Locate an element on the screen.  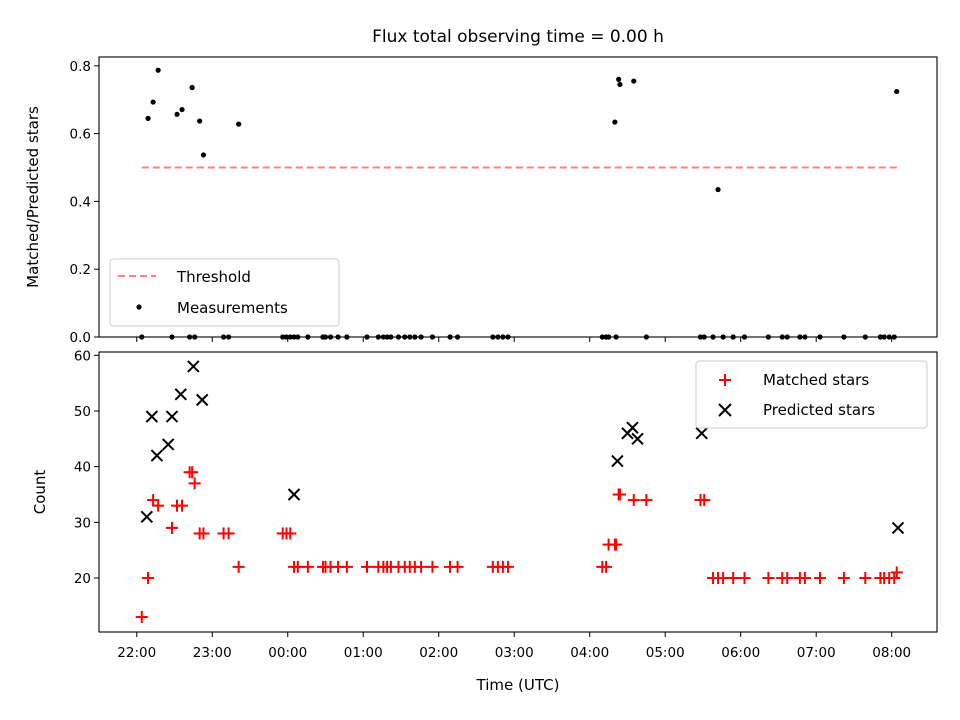
y-tick-label: 0.6 is located at coordinates (80, 135).